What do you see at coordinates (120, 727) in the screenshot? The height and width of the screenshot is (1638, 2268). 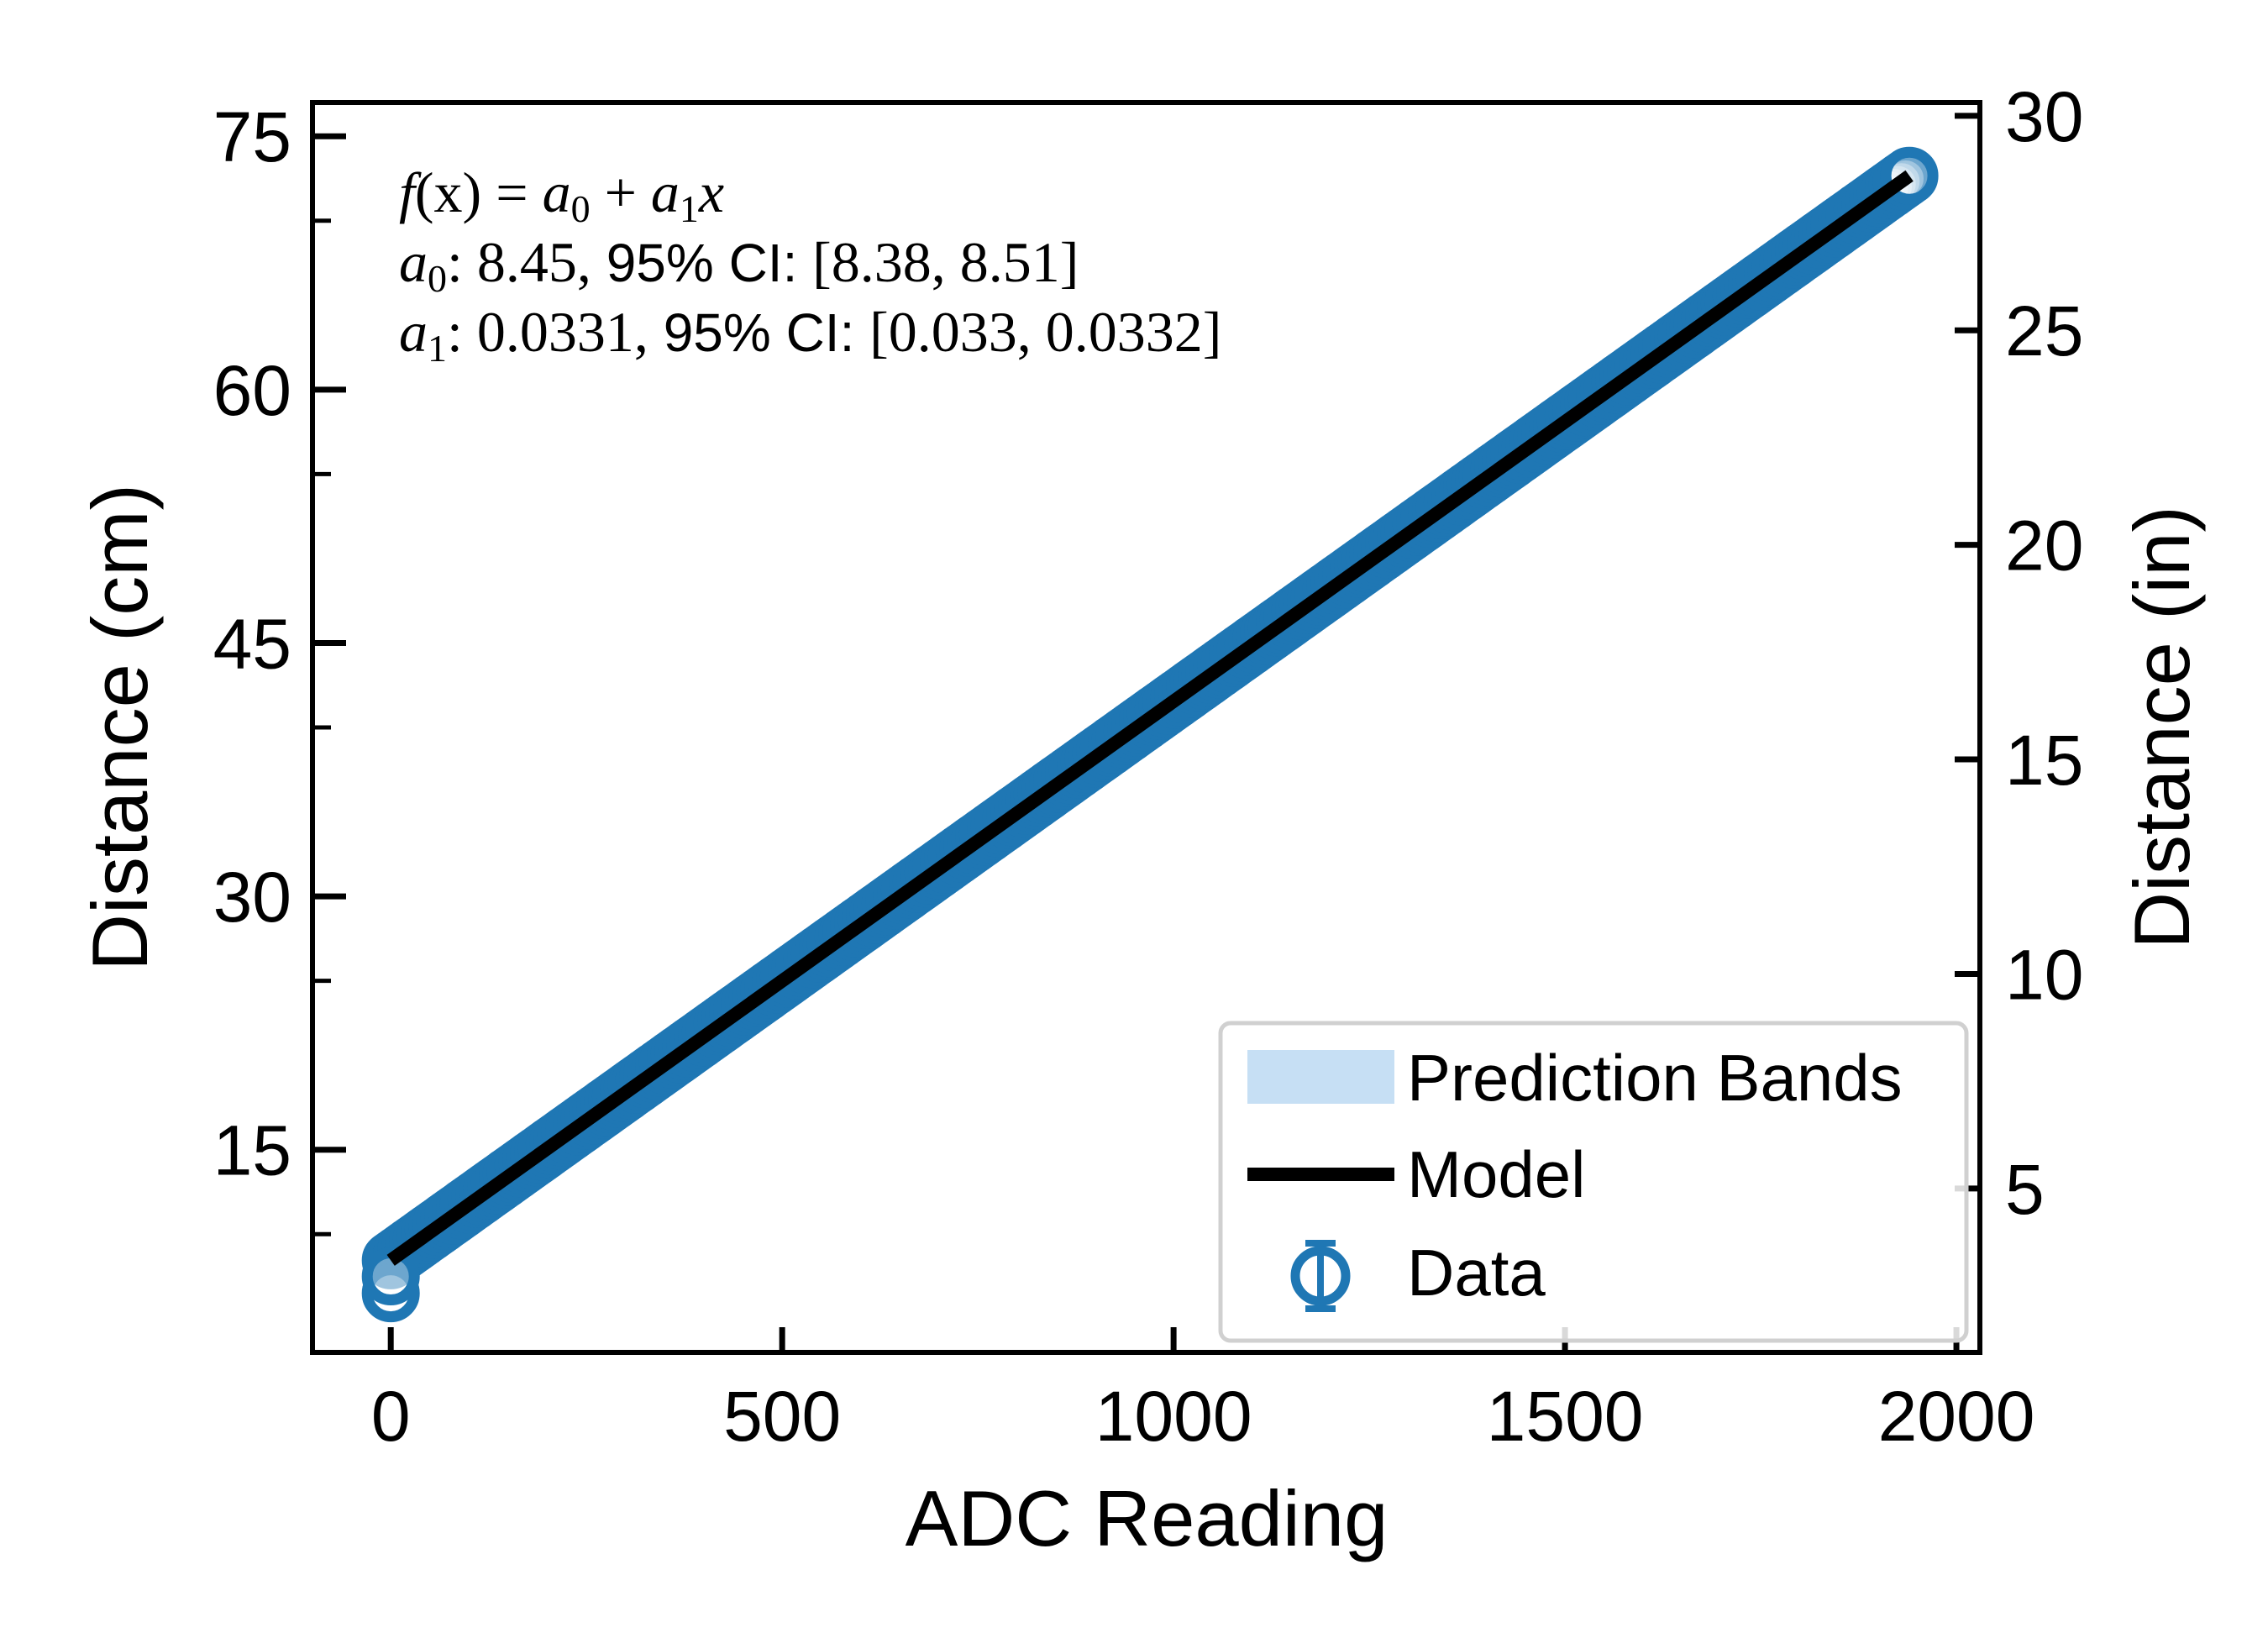 I see `y-axis-title-left: Distance (cm)` at bounding box center [120, 727].